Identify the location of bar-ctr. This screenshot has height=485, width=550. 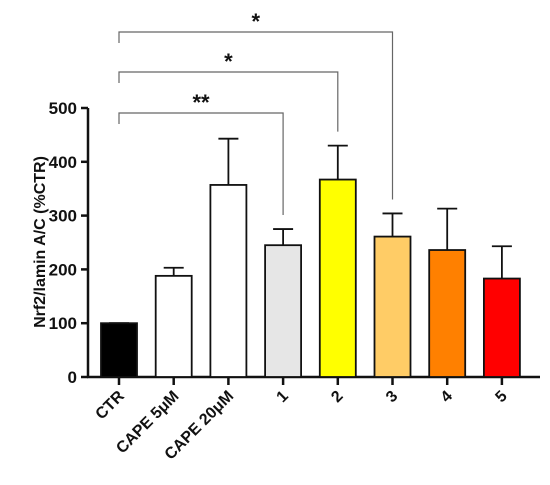
(119, 350).